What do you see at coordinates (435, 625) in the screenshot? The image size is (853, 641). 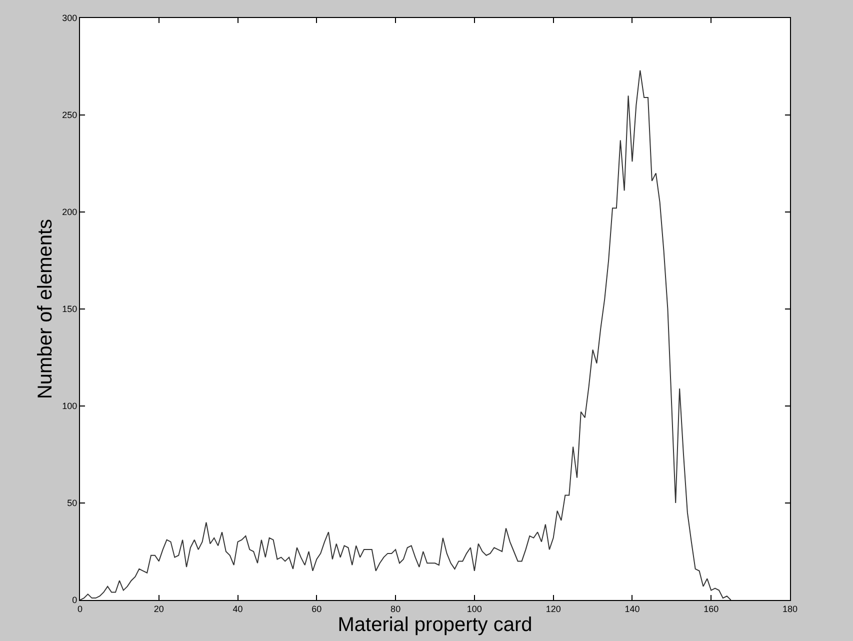 I see `x-axis-title: Material property card` at bounding box center [435, 625].